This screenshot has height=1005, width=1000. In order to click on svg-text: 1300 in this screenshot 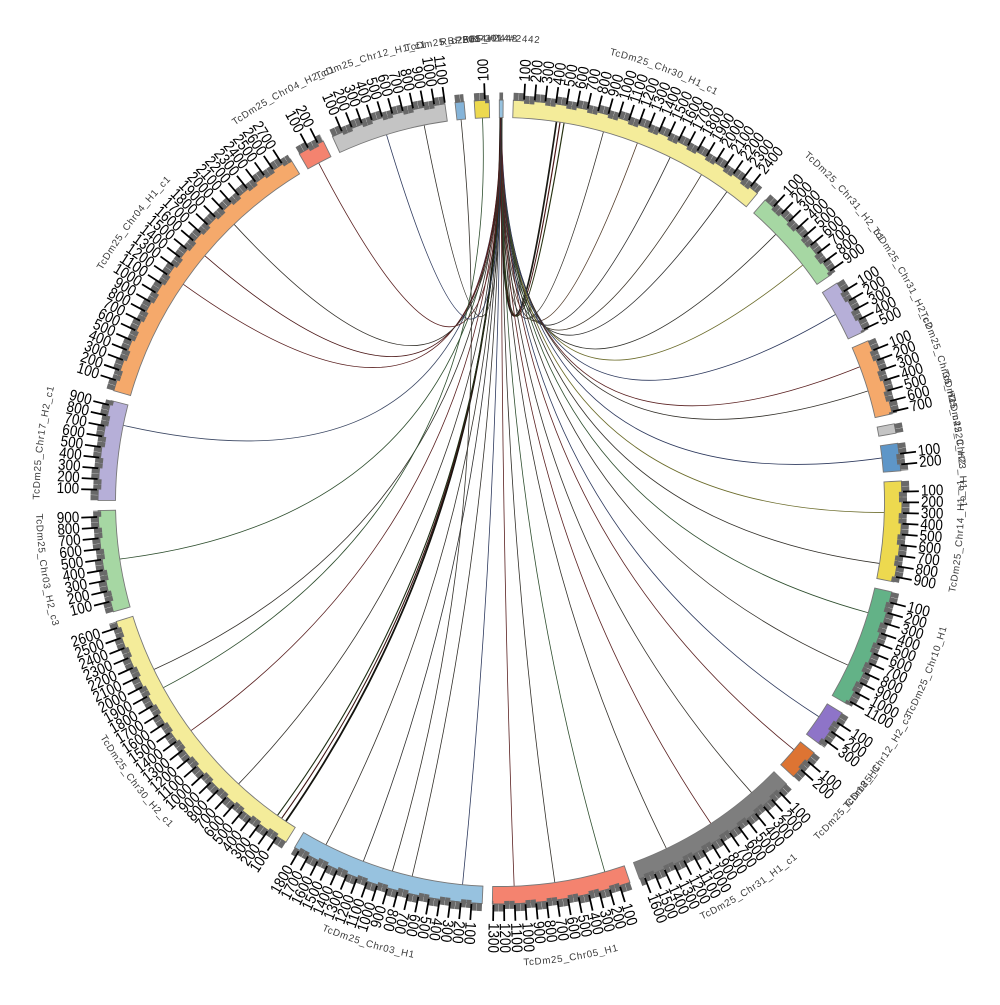, I will do `click(492, 938)`.